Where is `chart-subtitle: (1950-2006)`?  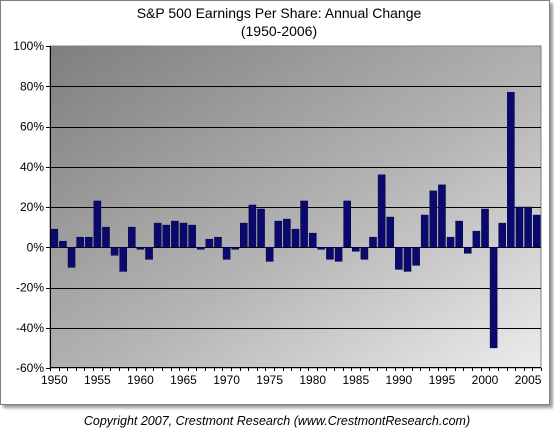 chart-subtitle: (1950-2006) is located at coordinates (279, 31).